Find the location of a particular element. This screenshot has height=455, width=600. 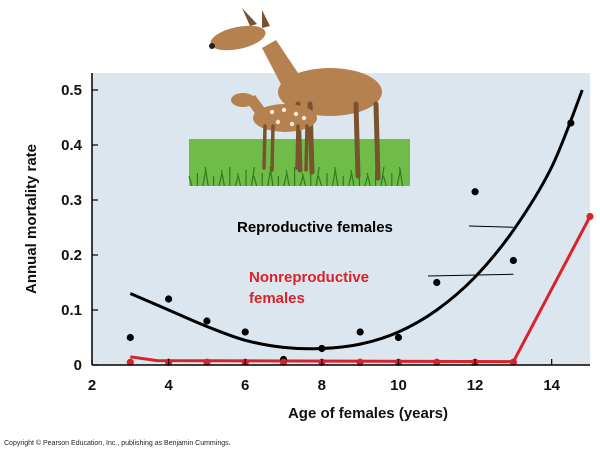

y-tick-label: 0.2 is located at coordinates (71, 255).